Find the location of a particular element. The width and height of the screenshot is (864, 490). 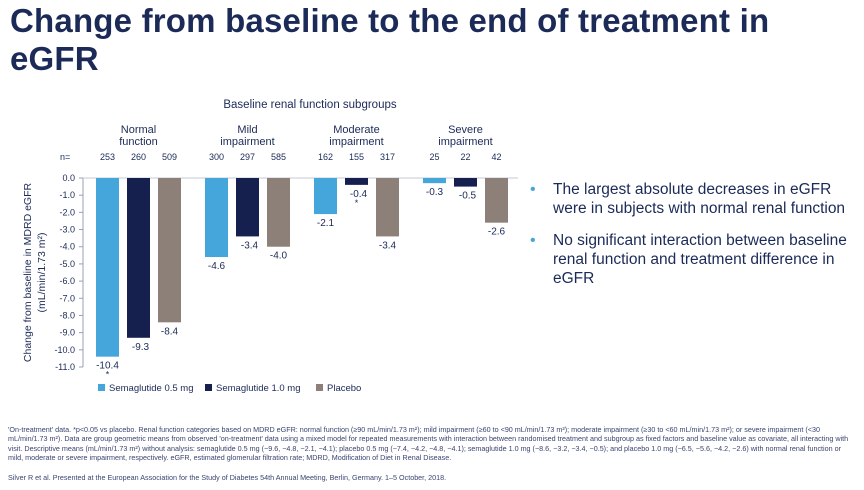

n-count: 300 is located at coordinates (216, 157).